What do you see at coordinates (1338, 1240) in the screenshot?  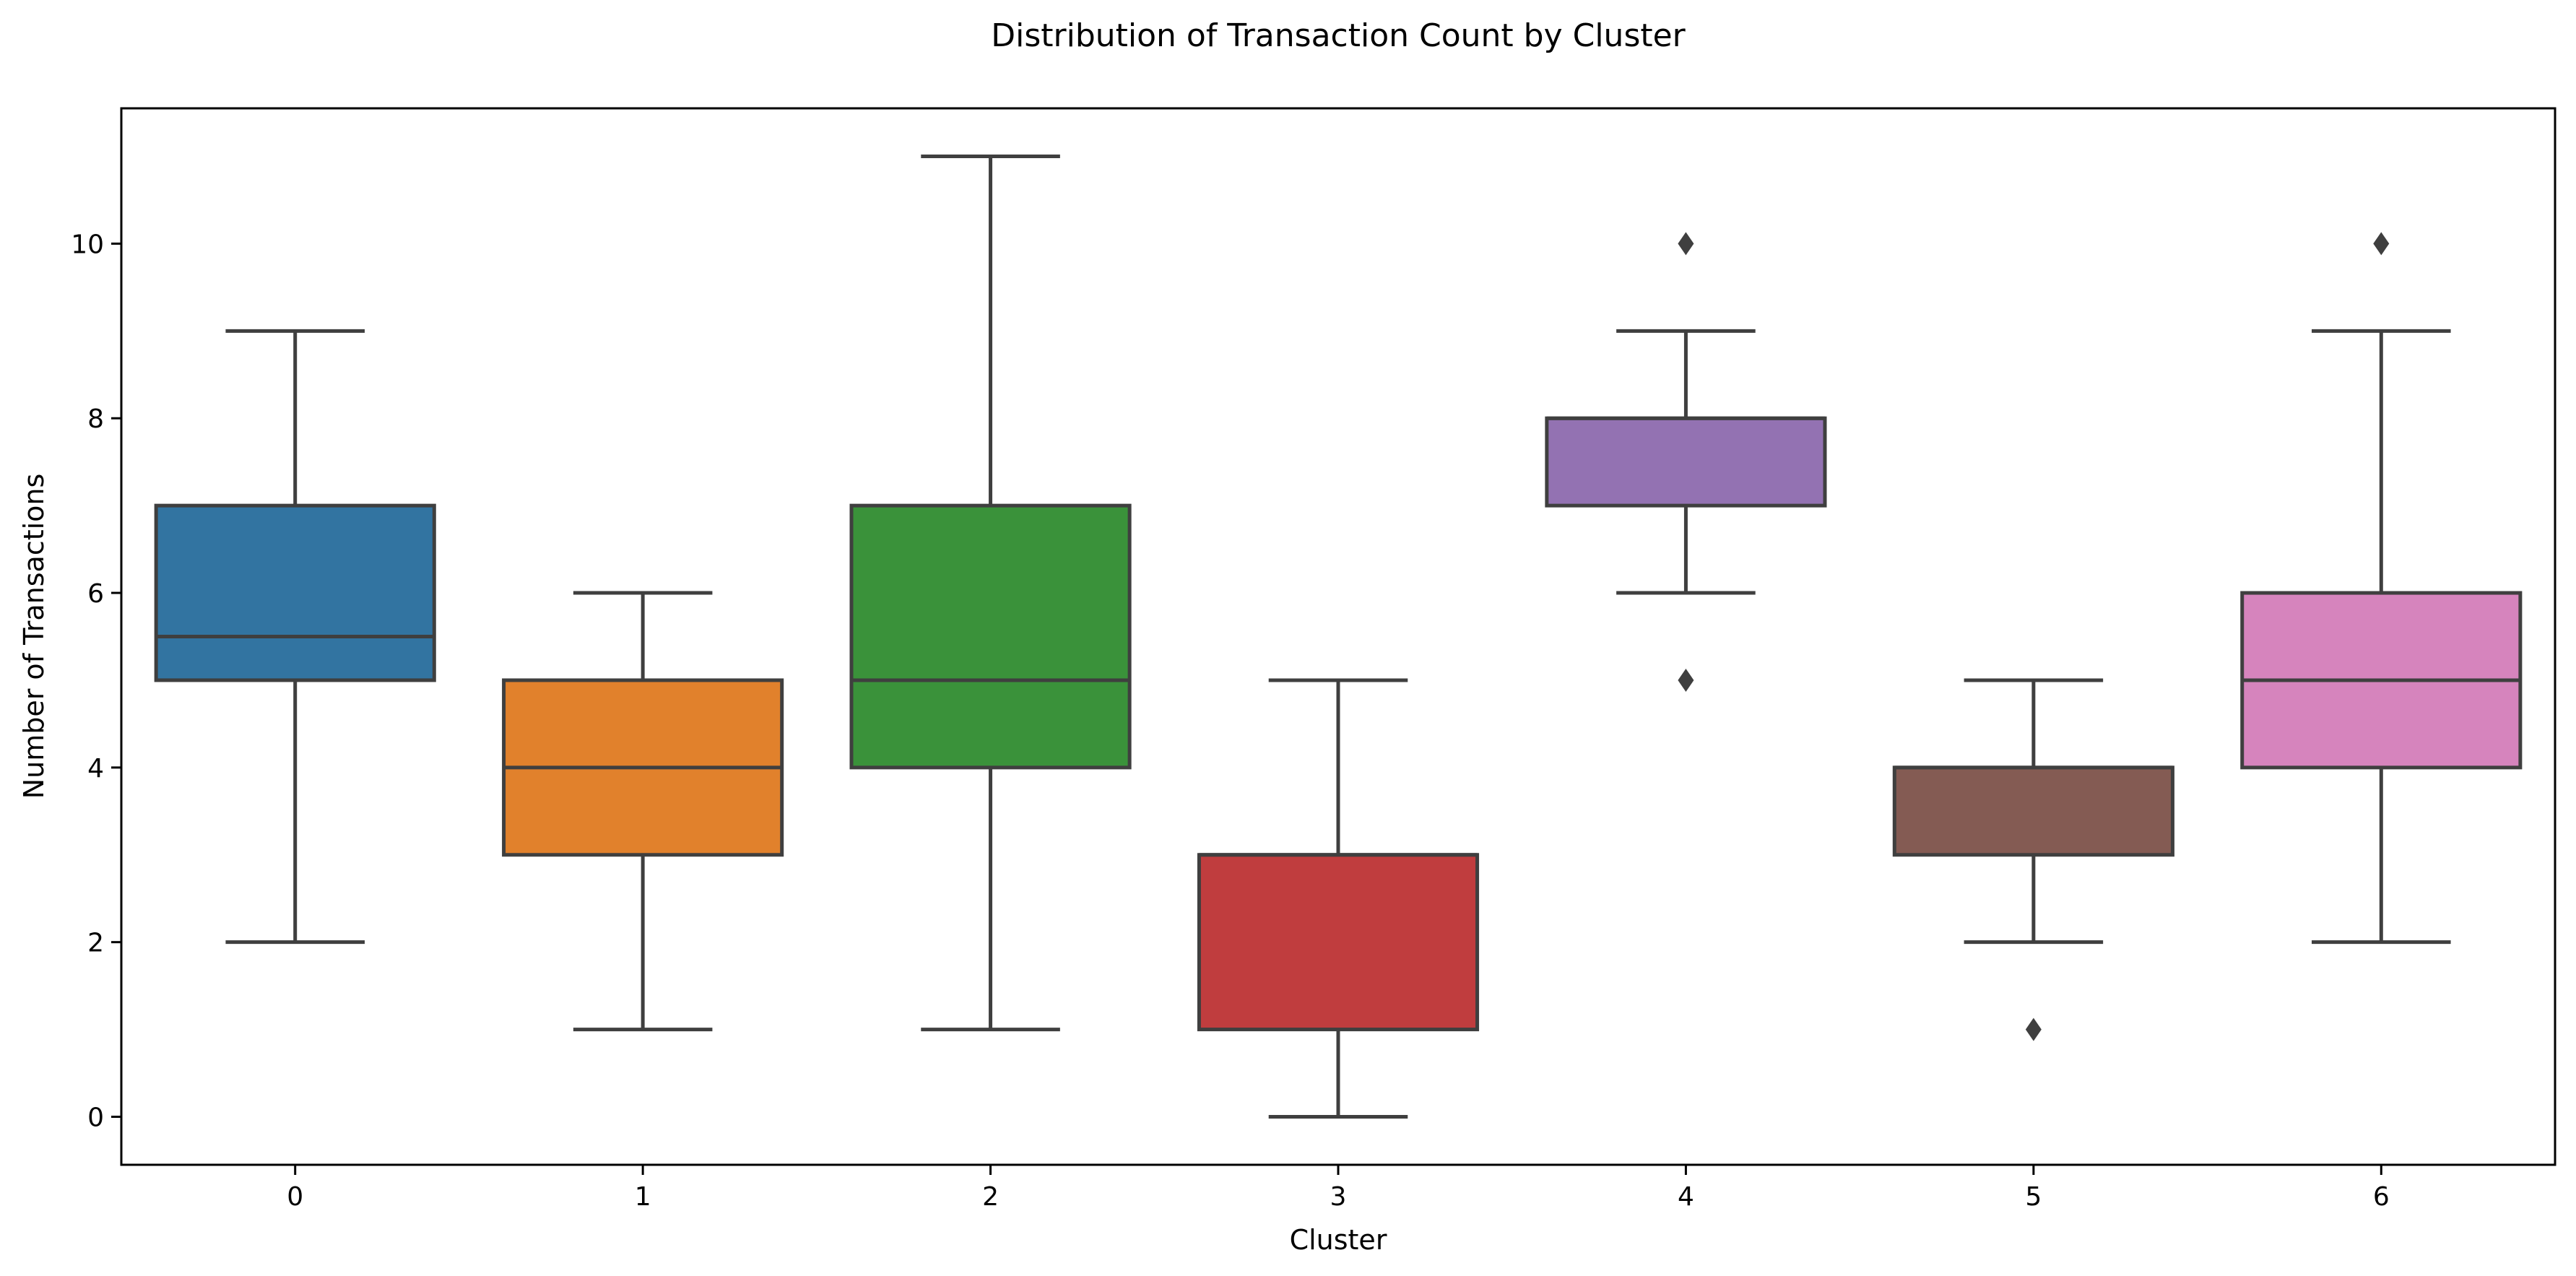 I see `x-axis-label: Cluster` at bounding box center [1338, 1240].